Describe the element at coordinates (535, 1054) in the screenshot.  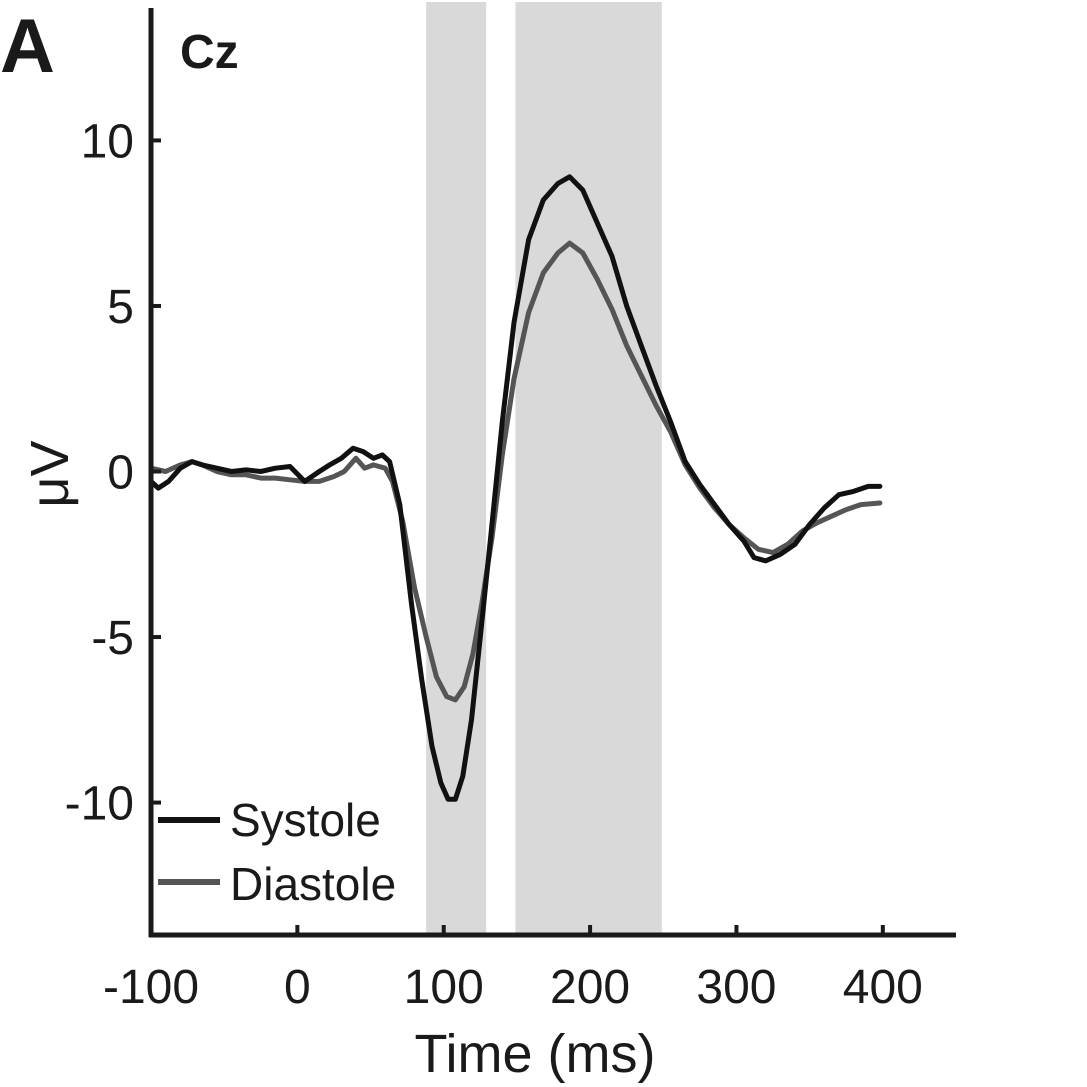
I see `x-axis-label: Time (ms)` at that location.